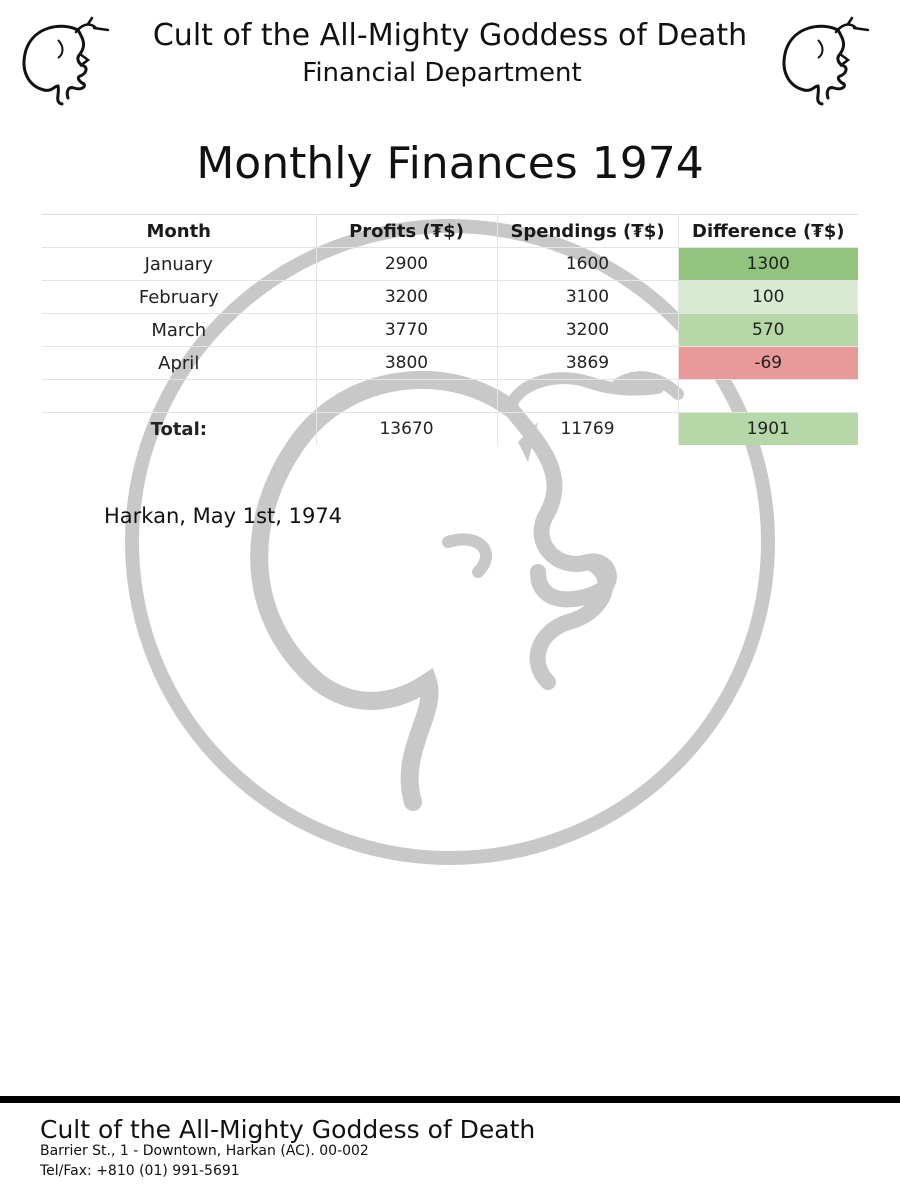 This screenshot has width=900, height=1200. Describe the element at coordinates (588, 330) in the screenshot. I see `spendings-cell: 3200` at that location.